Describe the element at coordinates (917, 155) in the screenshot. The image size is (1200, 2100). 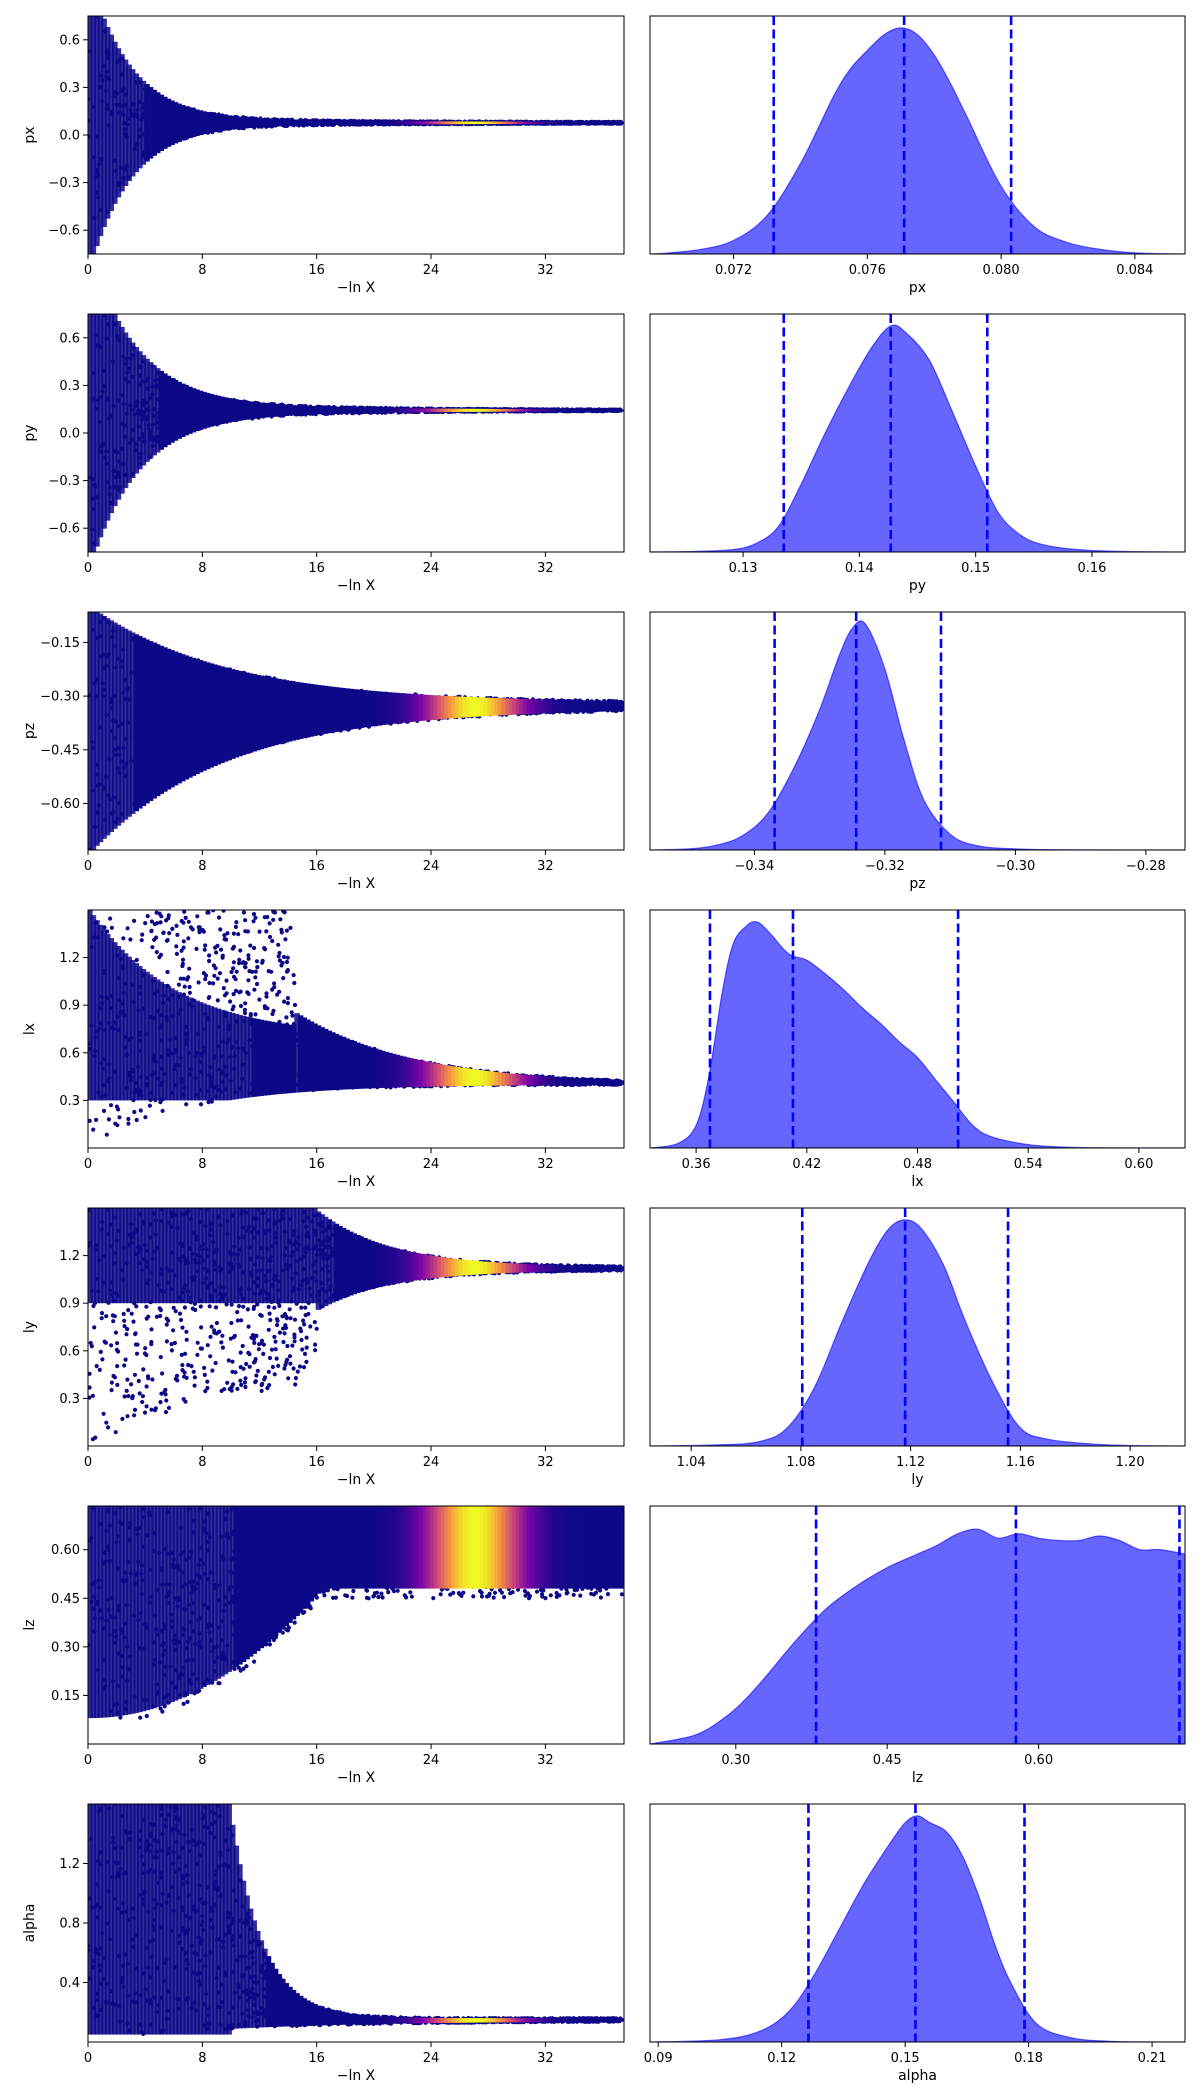
I see `posterior-panel-px: 0.072 0.076 0.080 0.084 px` at that location.